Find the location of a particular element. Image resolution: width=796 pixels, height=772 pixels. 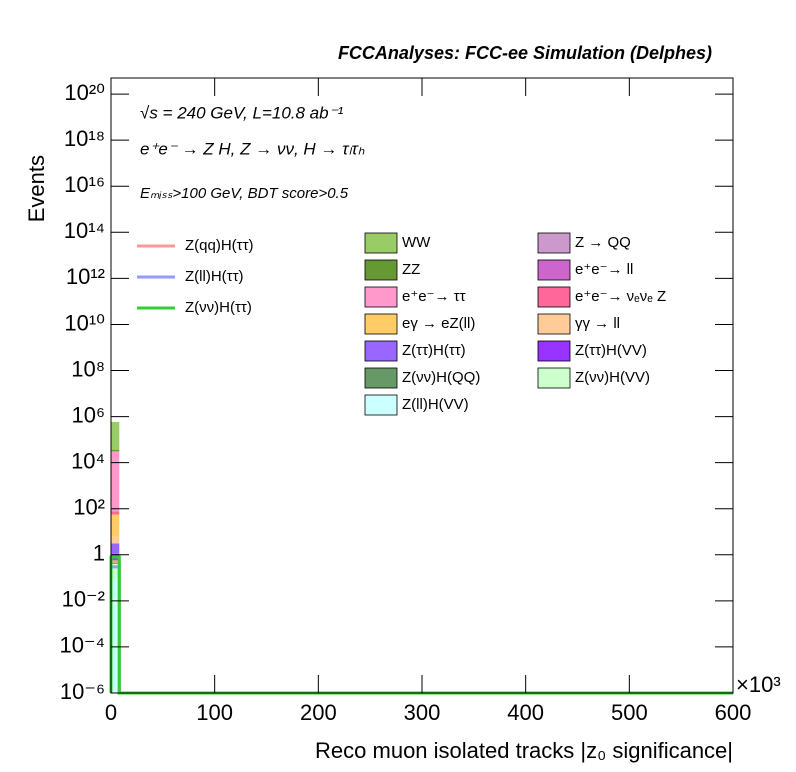

y-tick-label: 10⁶ is located at coordinates (88, 414).